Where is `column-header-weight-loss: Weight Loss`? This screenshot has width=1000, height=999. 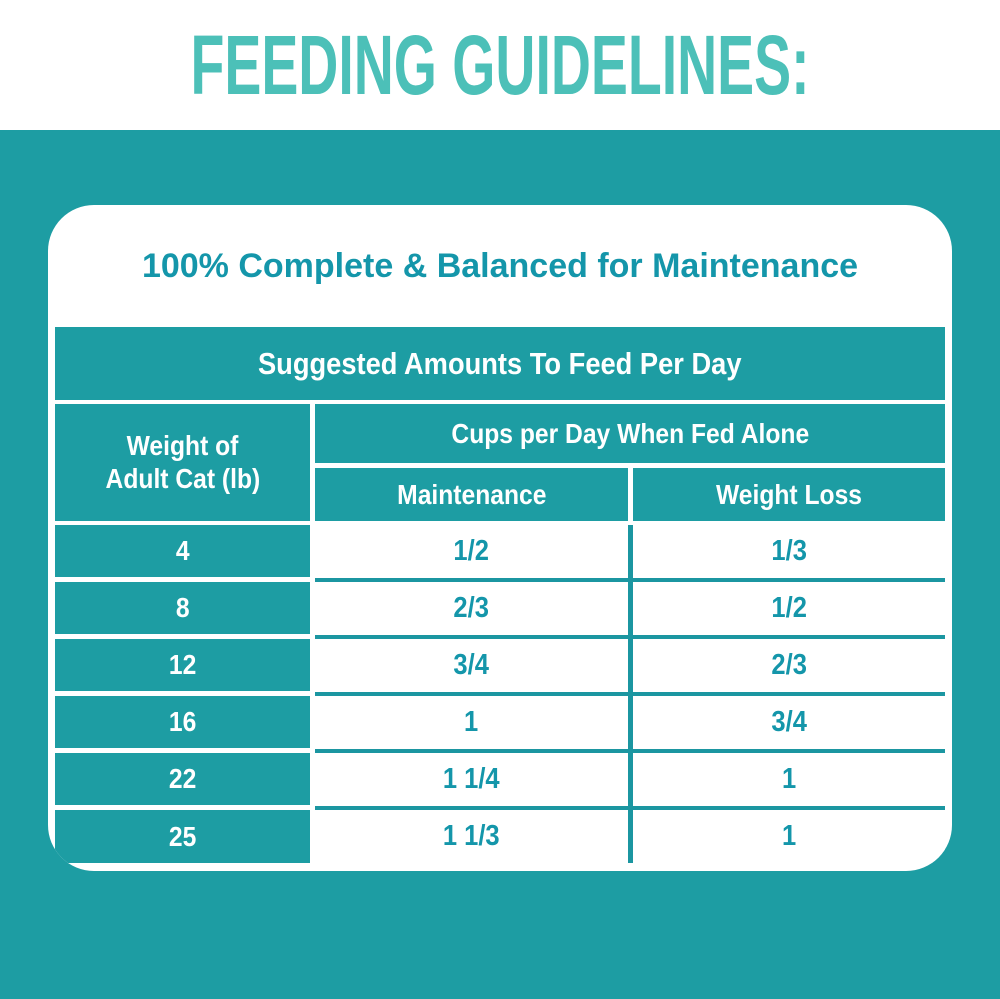 column-header-weight-loss: Weight Loss is located at coordinates (789, 494).